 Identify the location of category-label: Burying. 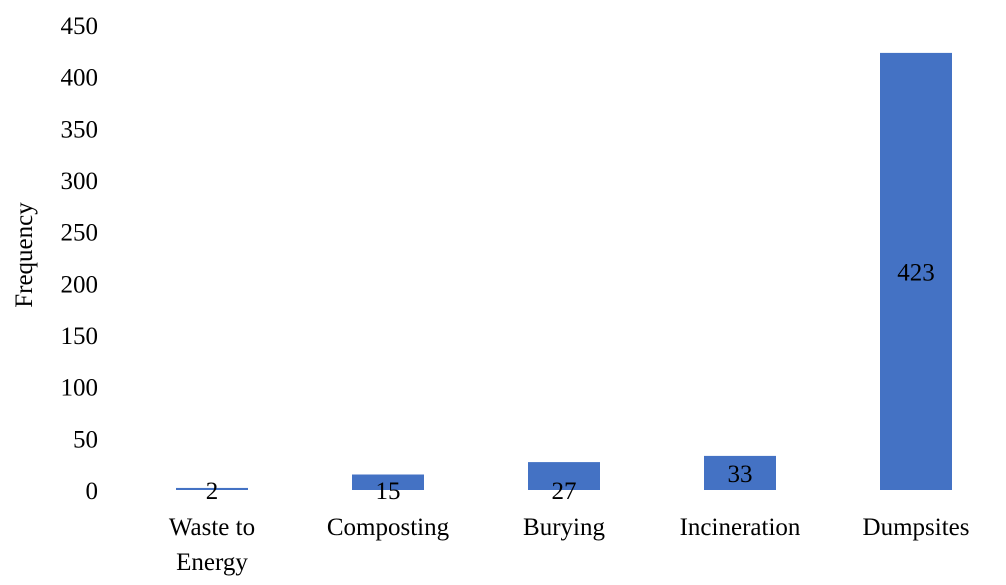
(564, 527).